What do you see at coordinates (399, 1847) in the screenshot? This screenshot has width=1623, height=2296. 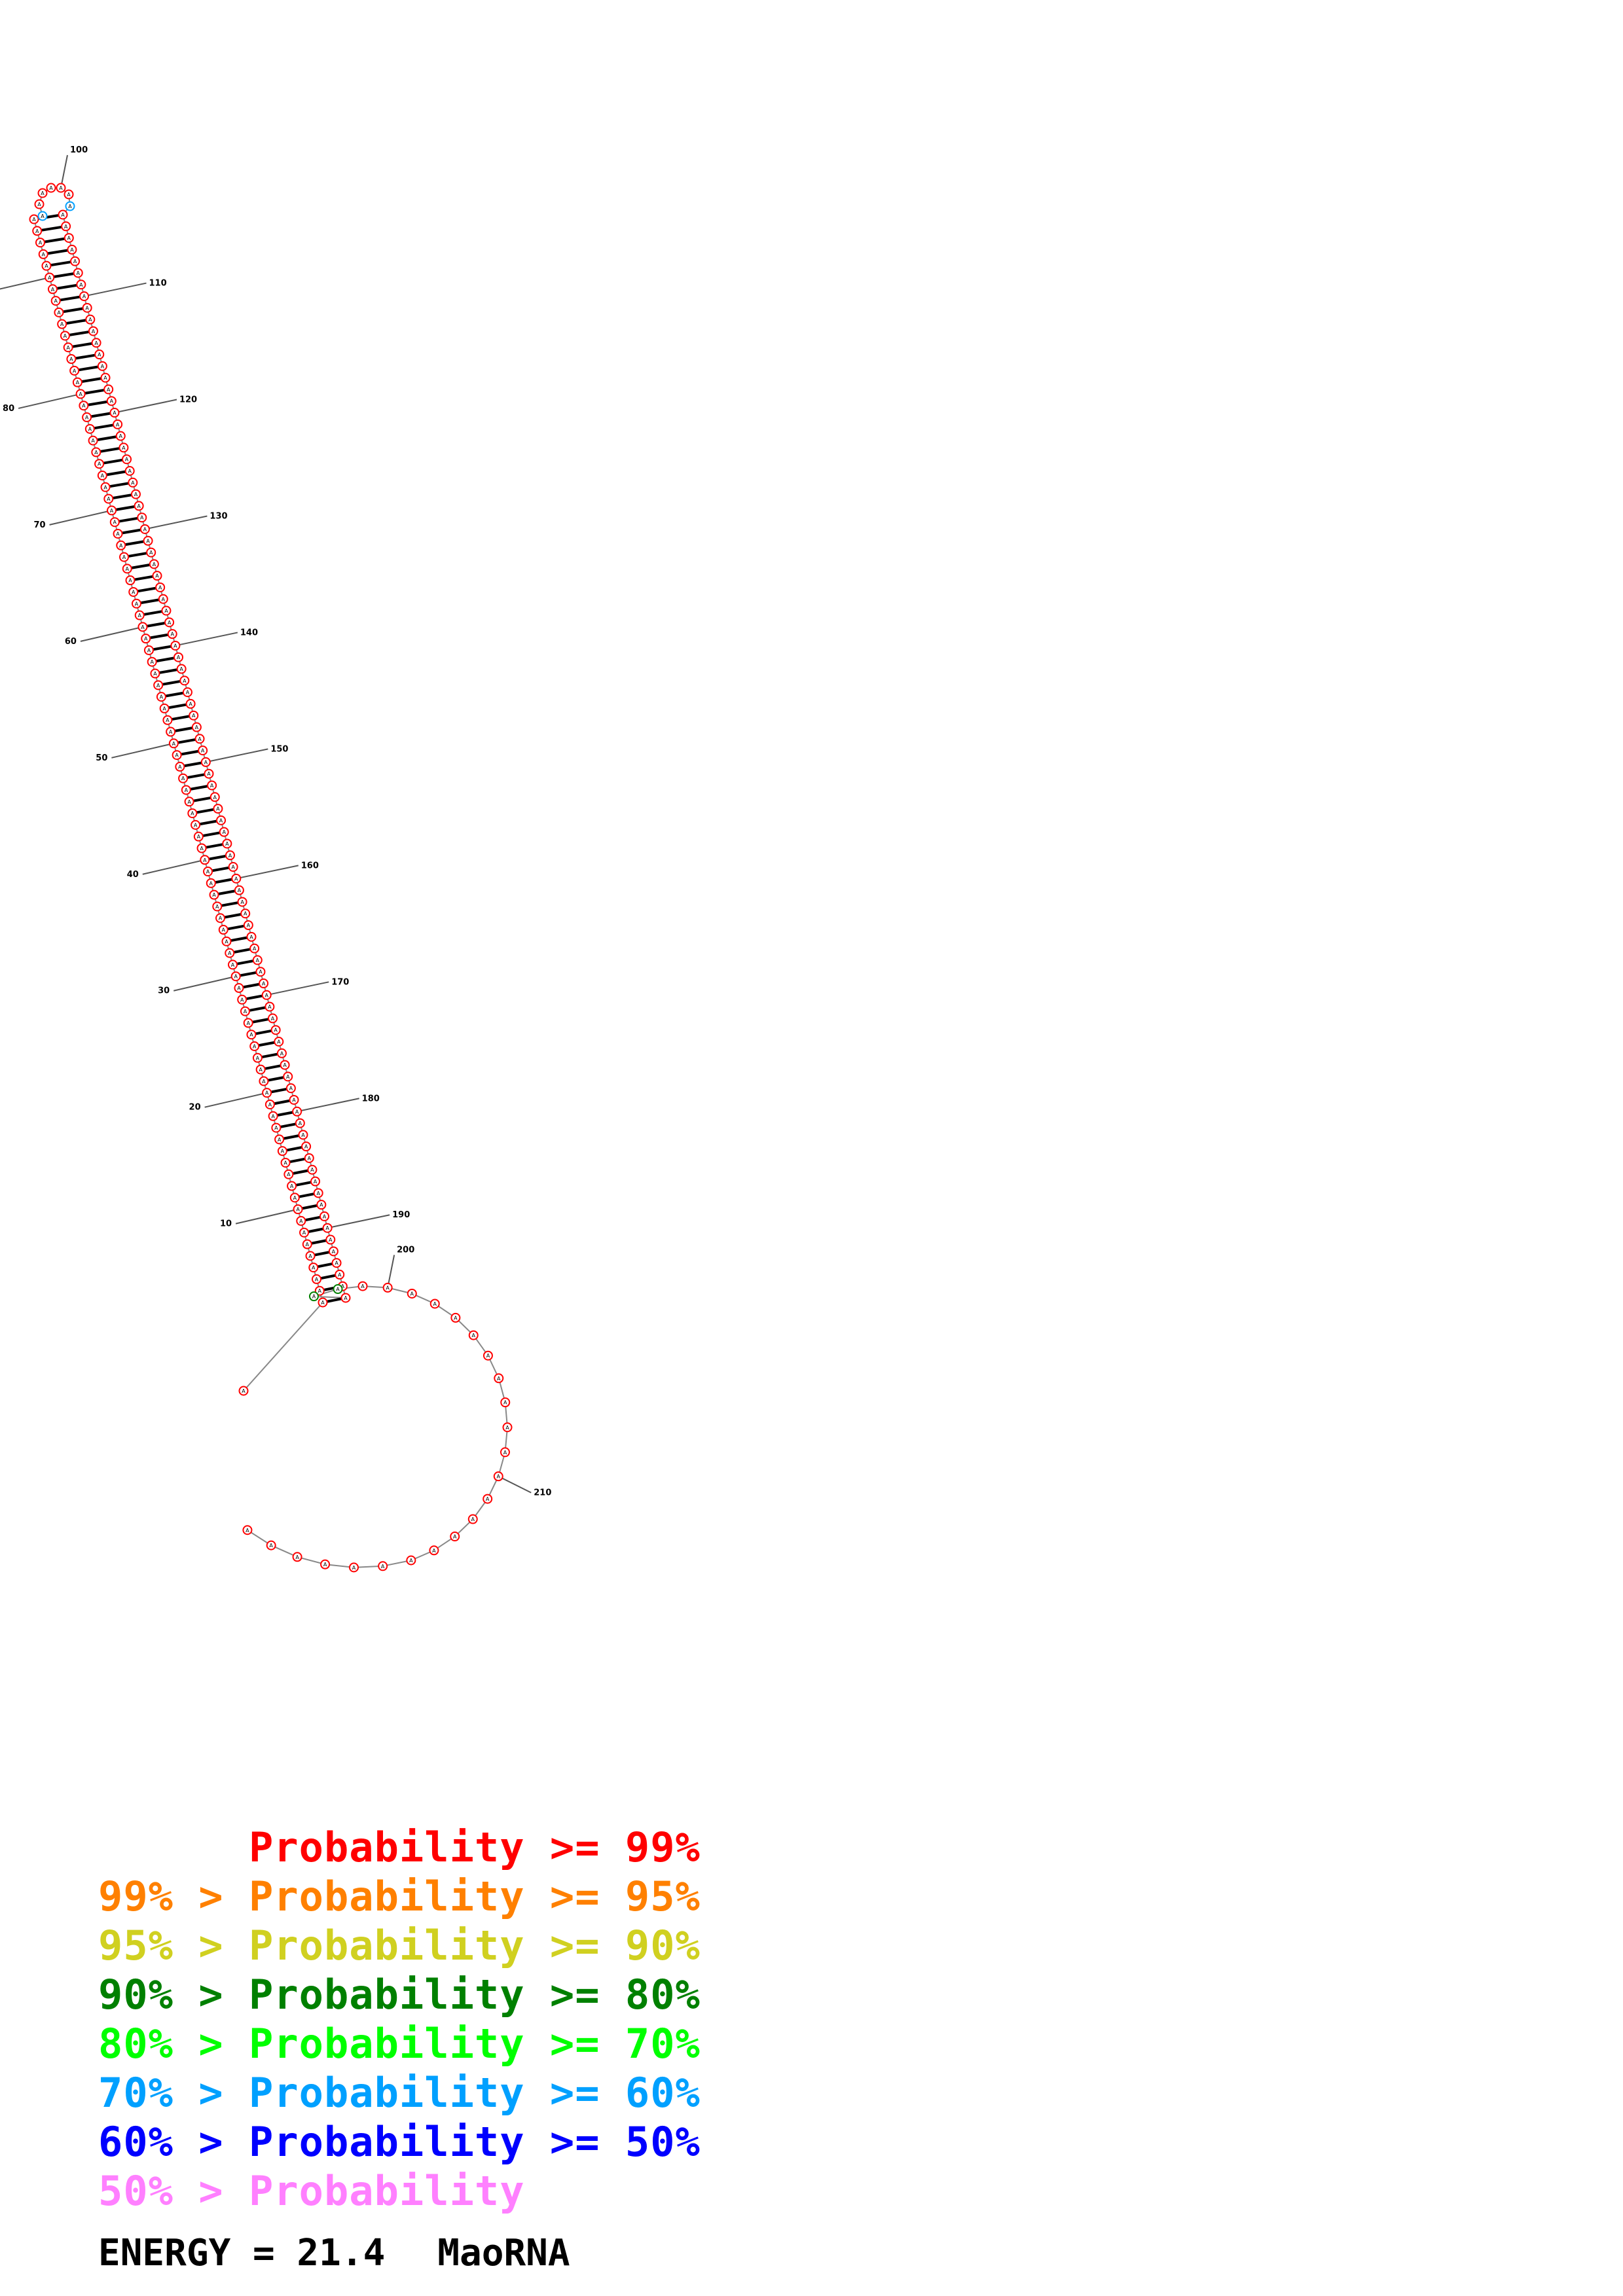 I see `legend-entry: Probability >= 99%` at bounding box center [399, 1847].